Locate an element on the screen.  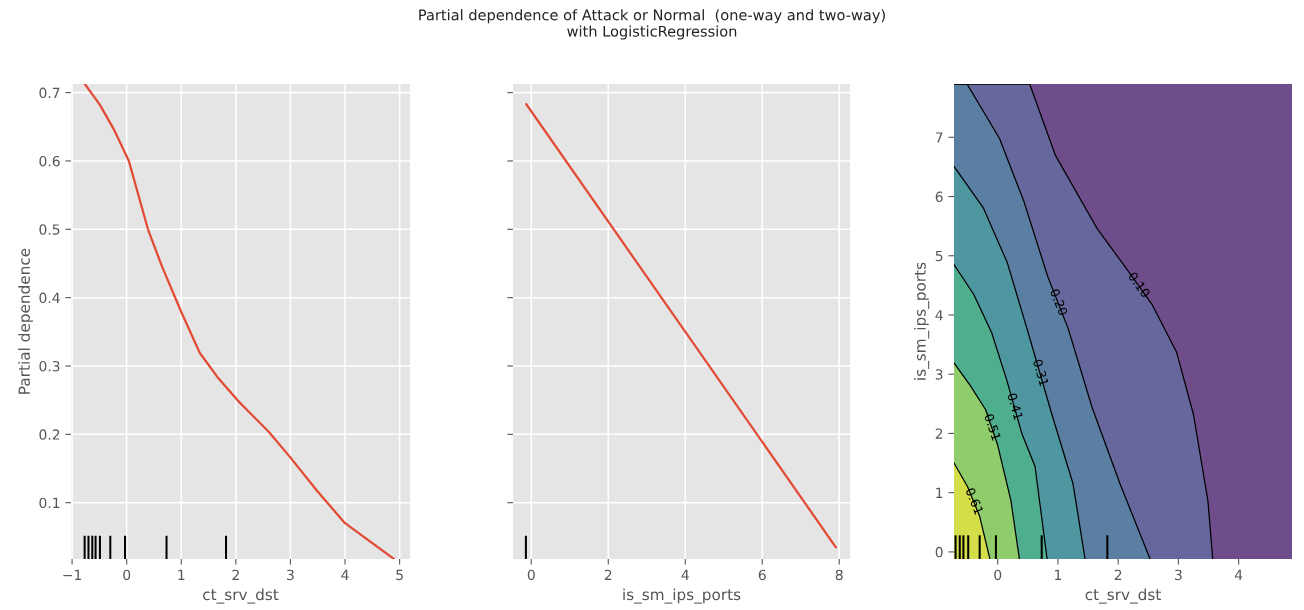
x-tick-label: 5 is located at coordinates (399, 575).